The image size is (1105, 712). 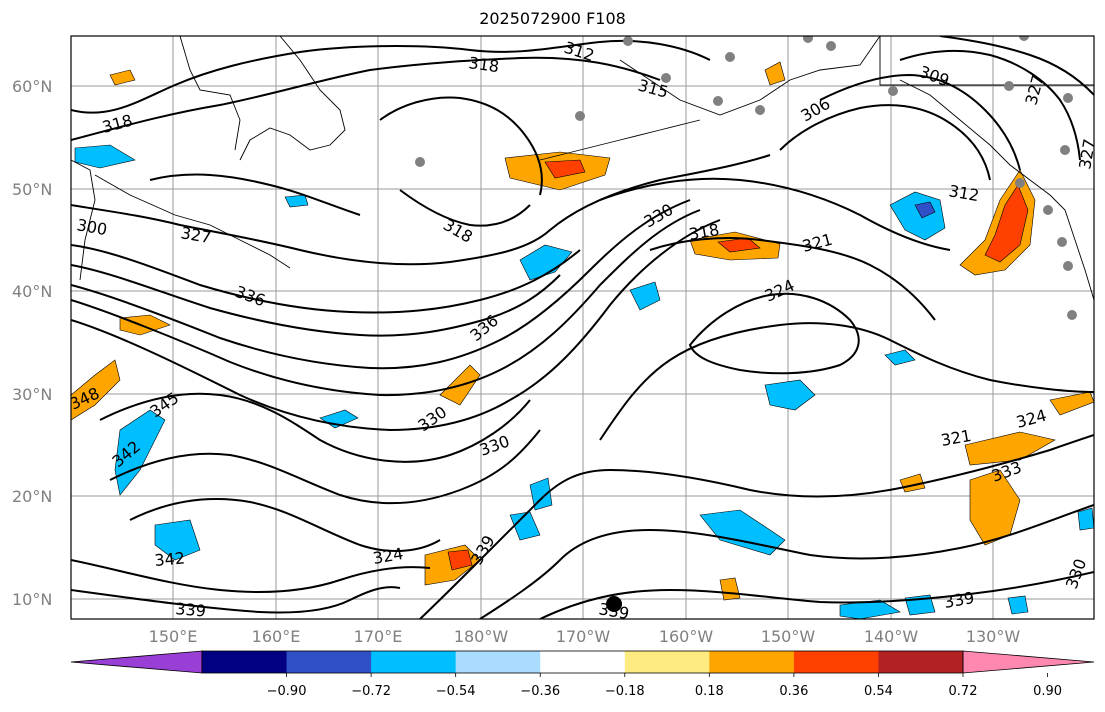 What do you see at coordinates (460, 560) in the screenshot?
I see `patch-red-south` at bounding box center [460, 560].